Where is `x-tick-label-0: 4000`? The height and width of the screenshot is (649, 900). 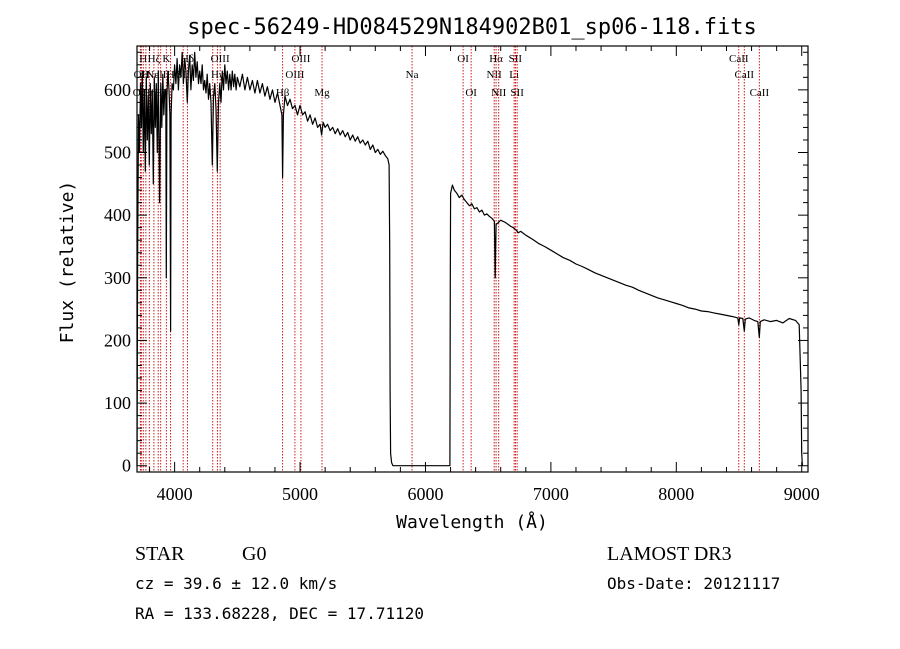 x-tick-label-0: 4000 is located at coordinates (175, 494).